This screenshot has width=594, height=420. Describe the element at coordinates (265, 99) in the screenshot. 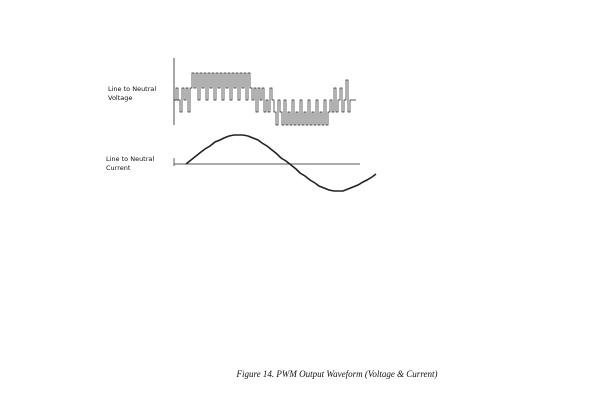

I see `voltage-waveform` at that location.